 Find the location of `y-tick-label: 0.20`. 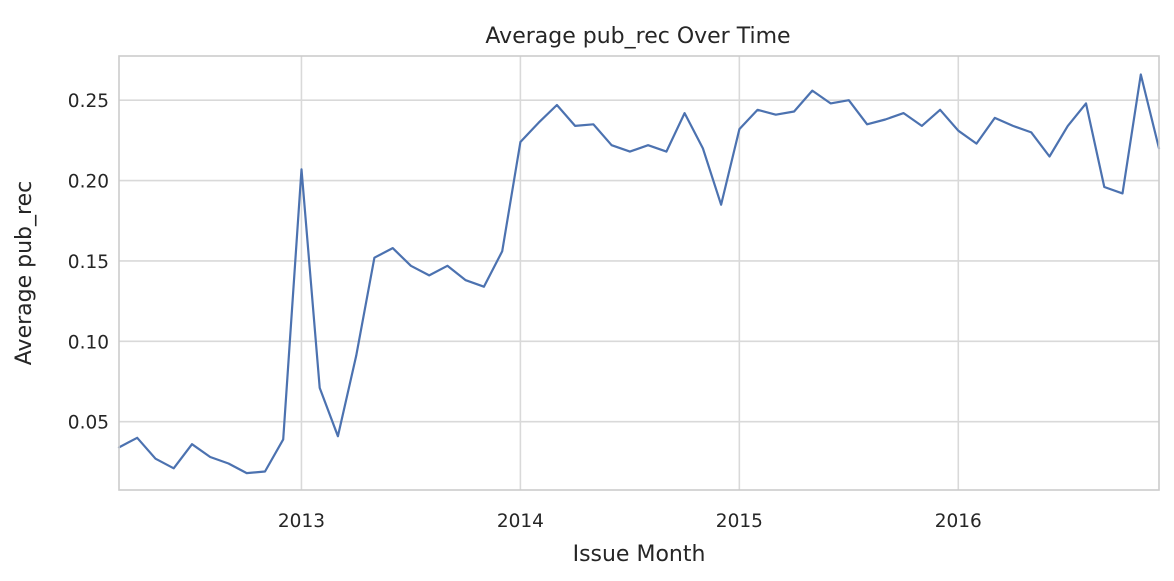

y-tick-label: 0.20 is located at coordinates (88, 182).